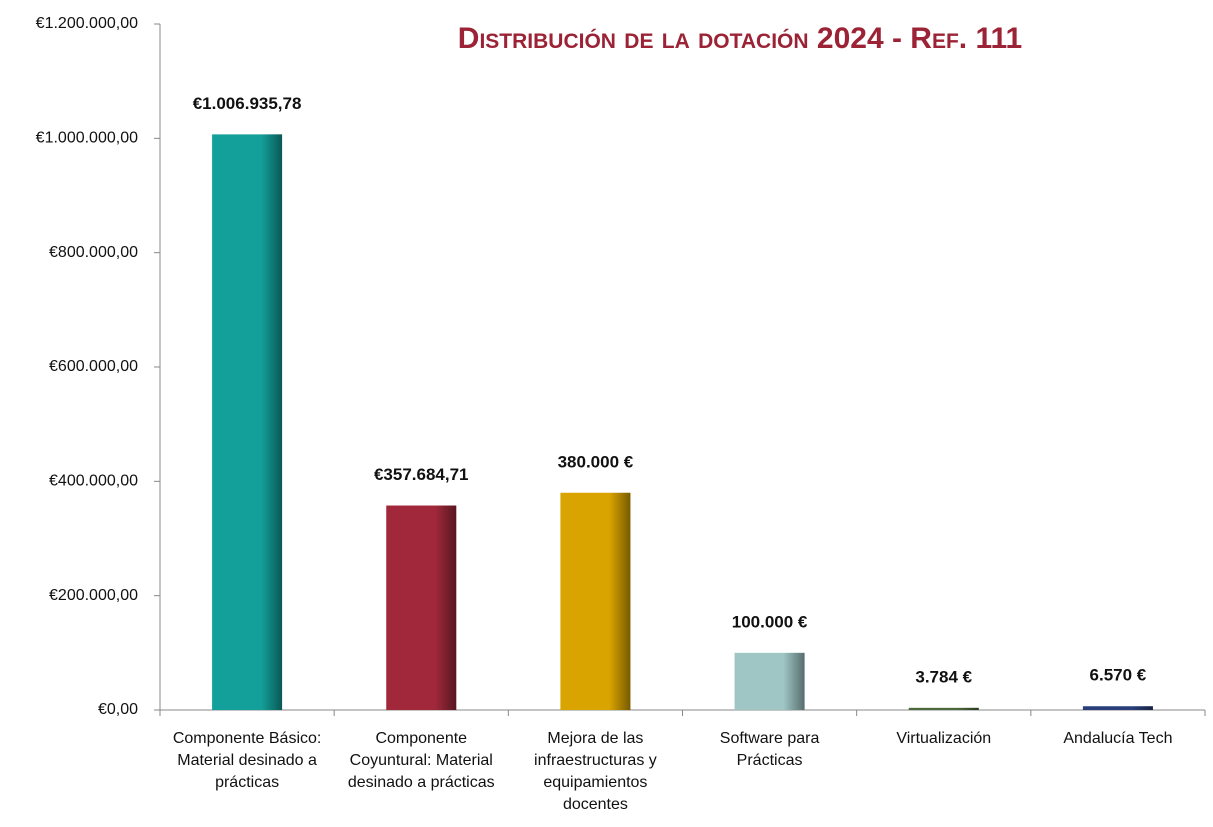  What do you see at coordinates (769, 749) in the screenshot?
I see `x-tick-label: Software para Prácticas` at bounding box center [769, 749].